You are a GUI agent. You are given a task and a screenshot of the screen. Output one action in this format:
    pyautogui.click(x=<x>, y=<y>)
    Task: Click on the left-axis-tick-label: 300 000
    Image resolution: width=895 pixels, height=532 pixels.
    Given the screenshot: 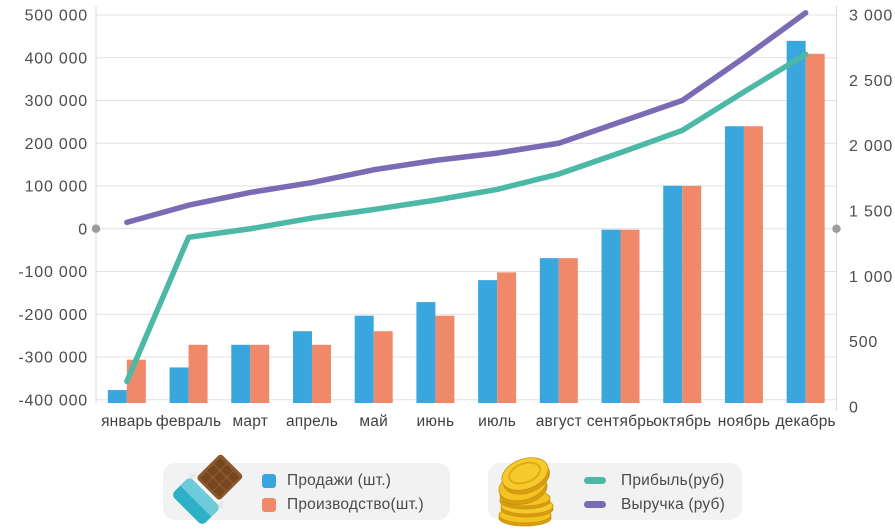 What is the action you would take?
    pyautogui.click(x=56, y=101)
    